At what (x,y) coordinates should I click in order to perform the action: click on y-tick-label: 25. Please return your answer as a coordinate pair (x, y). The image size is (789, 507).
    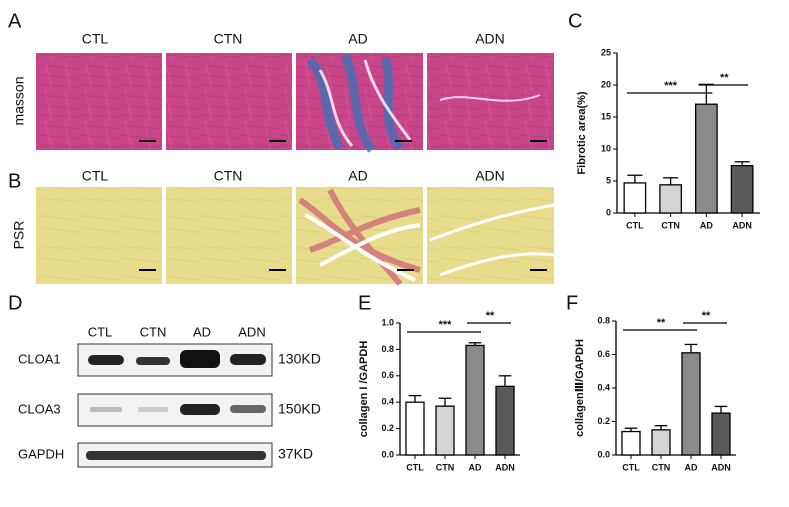
    Looking at the image, I should click on (606, 52).